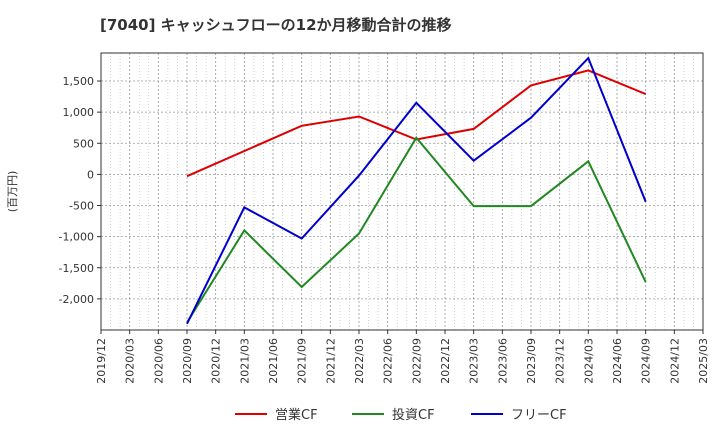 The width and height of the screenshot is (720, 440). What do you see at coordinates (539, 415) in the screenshot?
I see `legend-label-フリーCF: フリーCF` at bounding box center [539, 415].